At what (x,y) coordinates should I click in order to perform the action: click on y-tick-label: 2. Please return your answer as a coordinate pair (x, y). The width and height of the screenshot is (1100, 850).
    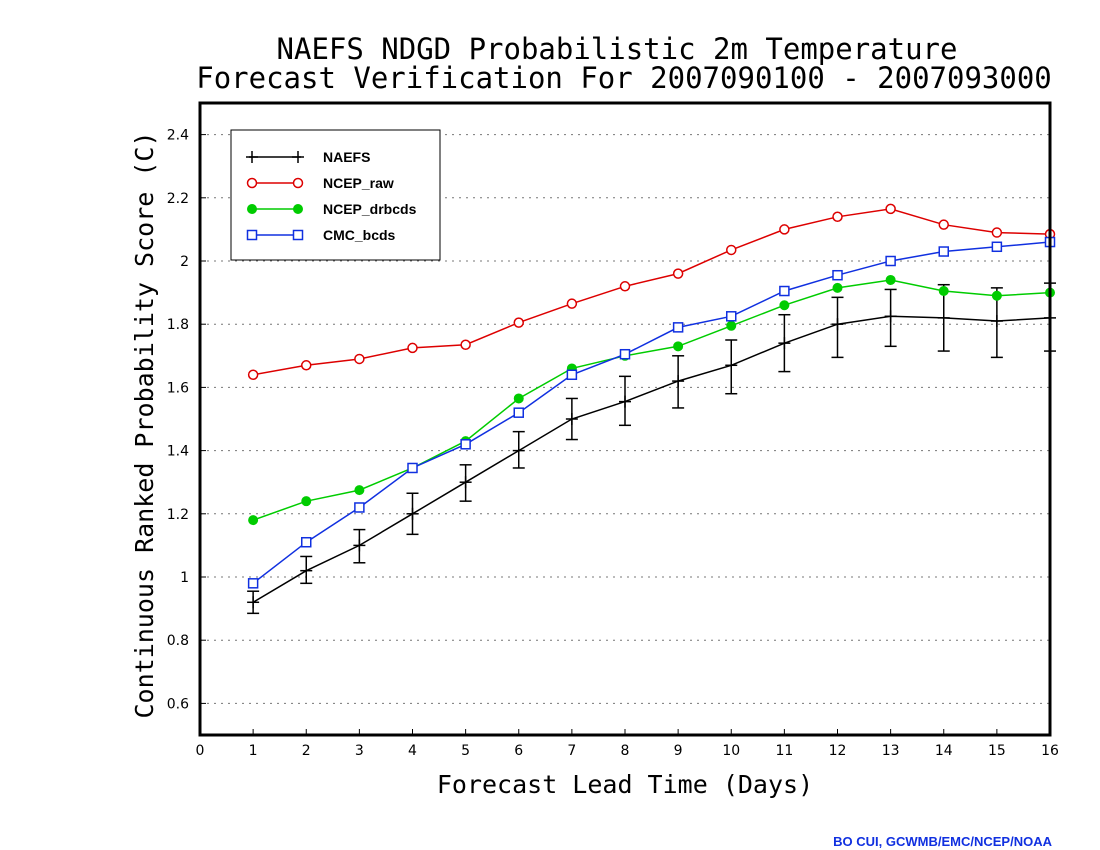
    Looking at the image, I should click on (184, 262).